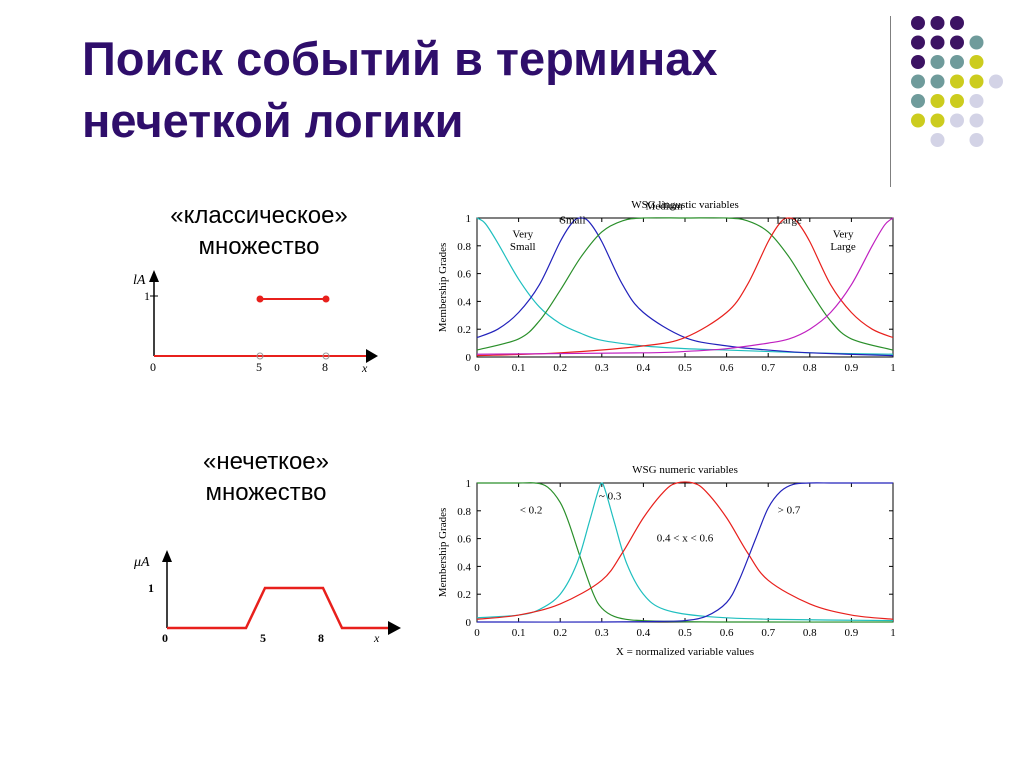 Image resolution: width=1024 pixels, height=768 pixels. Describe the element at coordinates (165, 638) in the screenshot. I see `fuzzy-x-tick-0: 0` at that location.